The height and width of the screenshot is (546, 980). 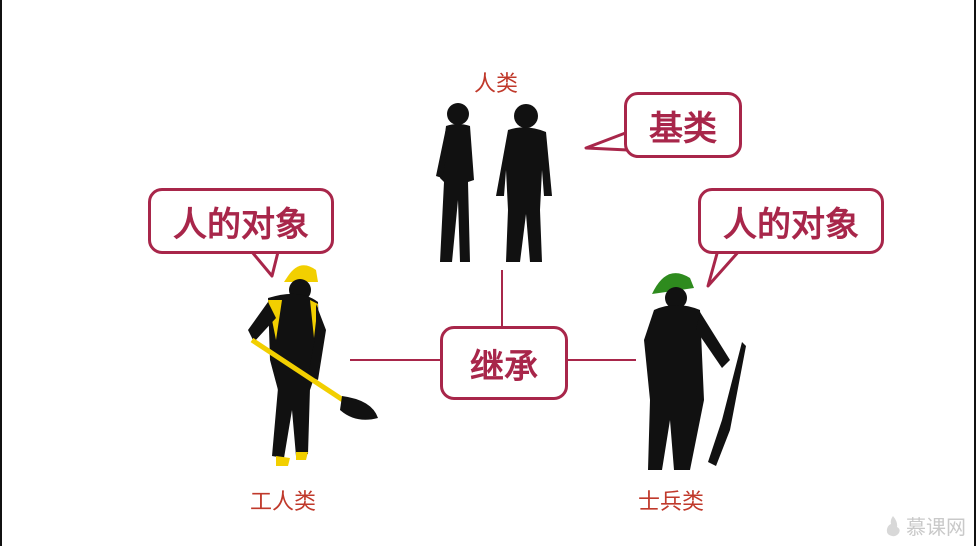 I want to click on base-class-bubble: 基类, so click(x=683, y=125).